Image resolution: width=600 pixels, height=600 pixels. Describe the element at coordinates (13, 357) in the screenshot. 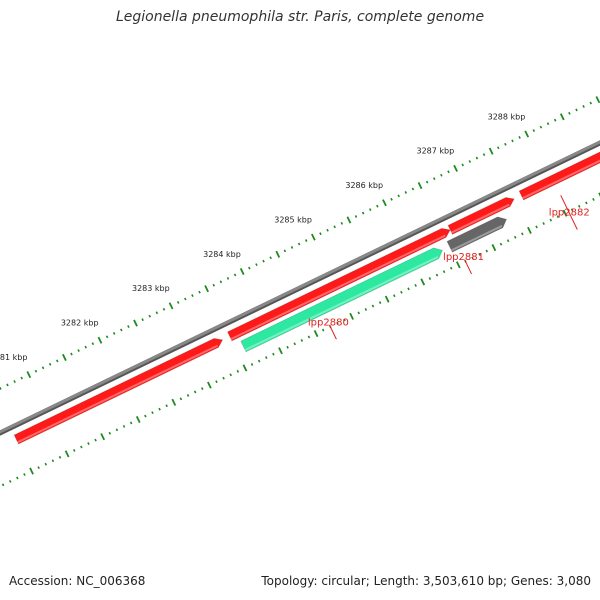

I see `scale-label: 3281 kbp` at that location.